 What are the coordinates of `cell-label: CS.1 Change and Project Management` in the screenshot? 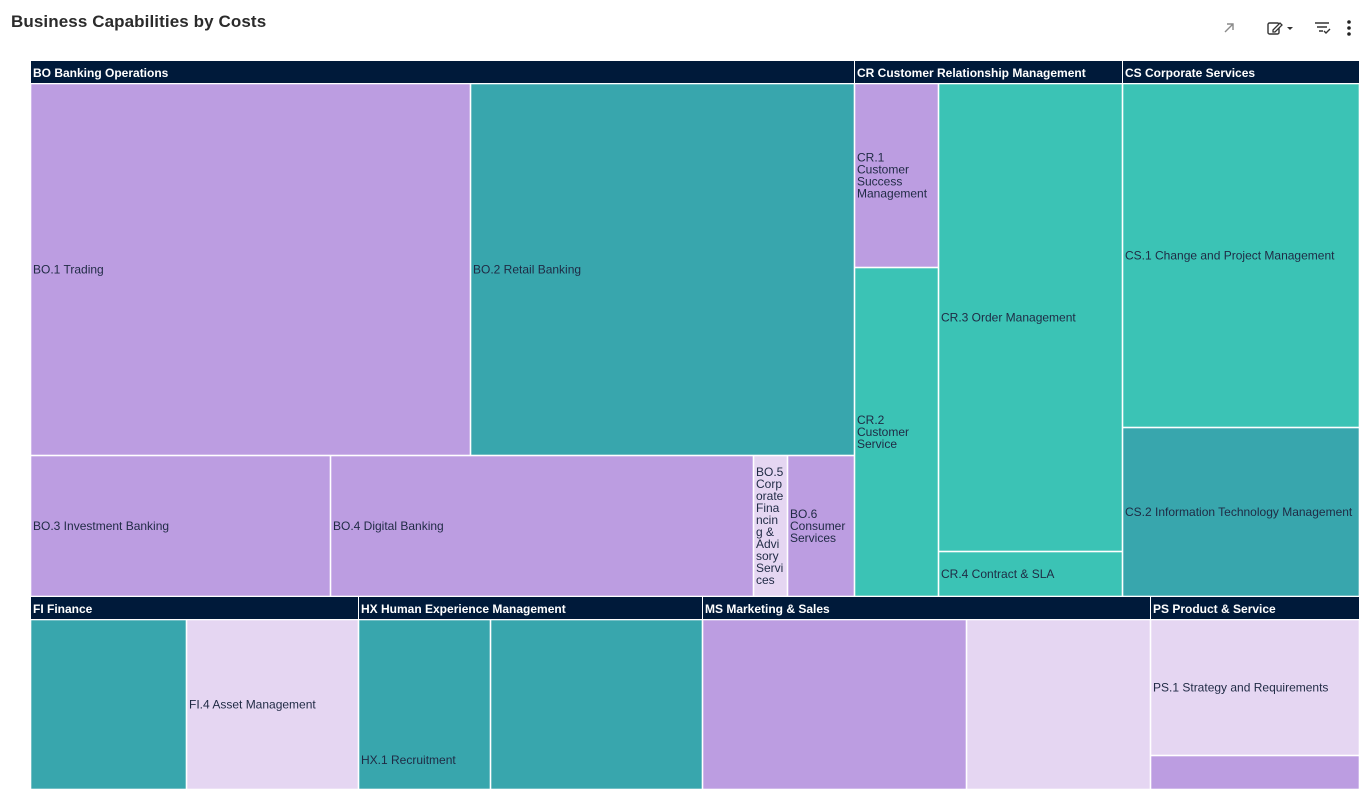 It's located at (1230, 256).